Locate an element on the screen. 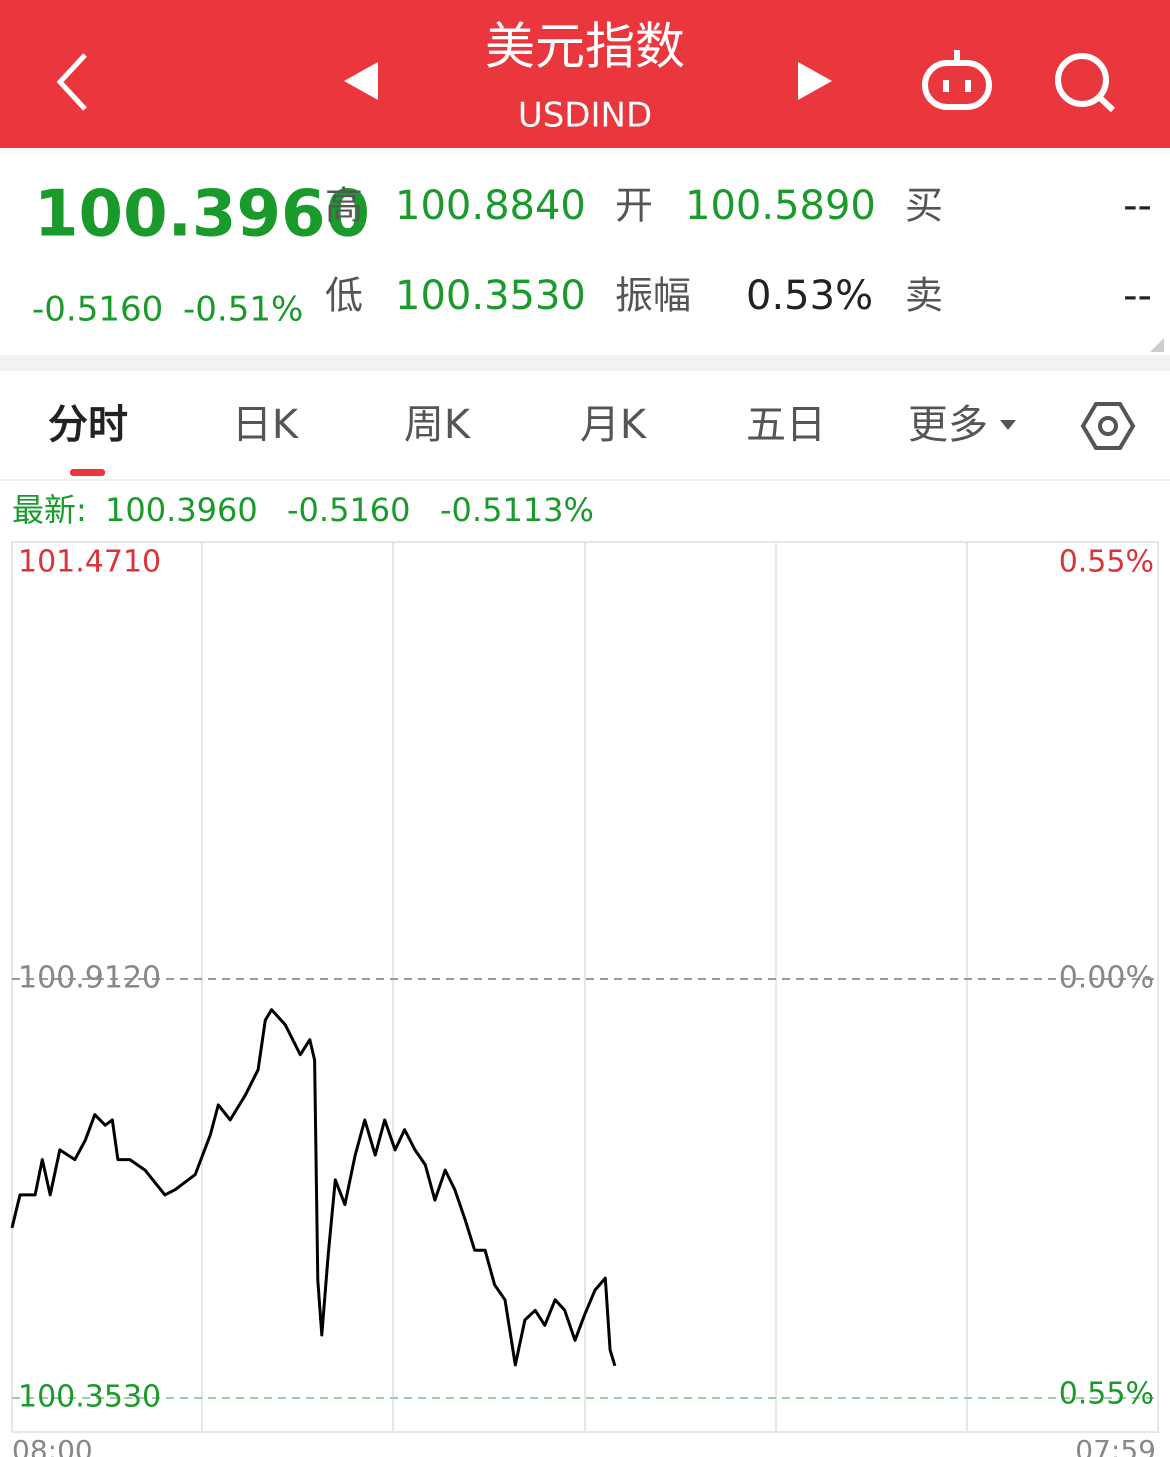 The image size is (1170, 1457). header-bar is located at coordinates (585, 74).